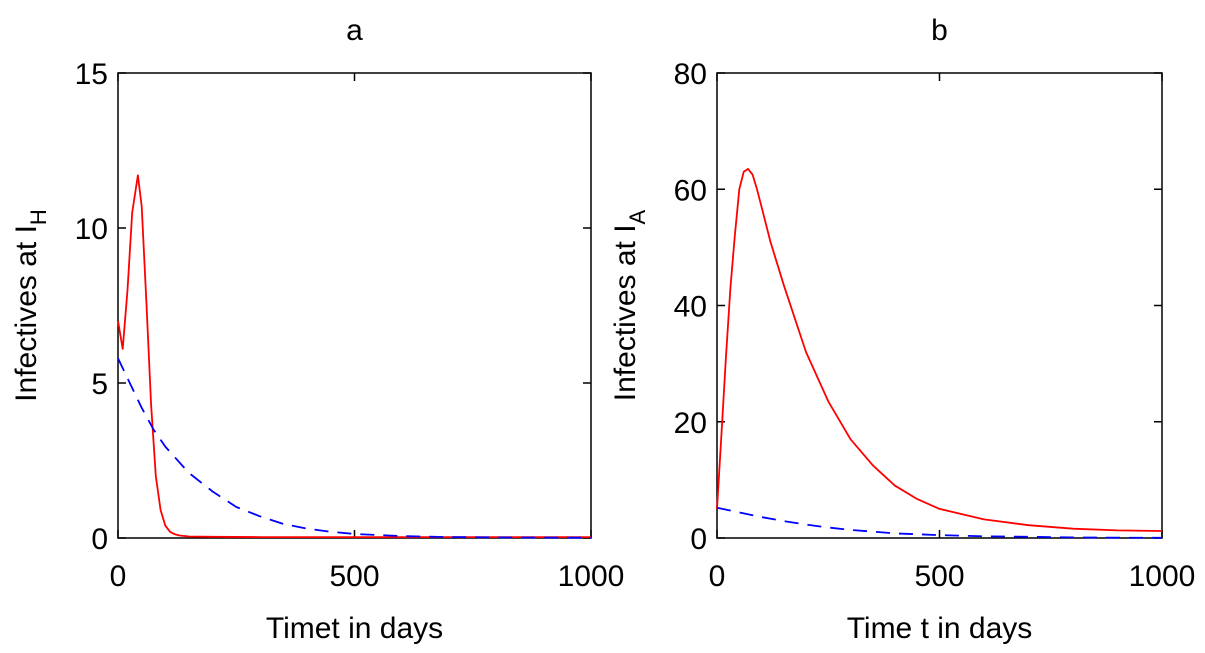  Describe the element at coordinates (940, 628) in the screenshot. I see `x-axis-label: Time t in days` at that location.